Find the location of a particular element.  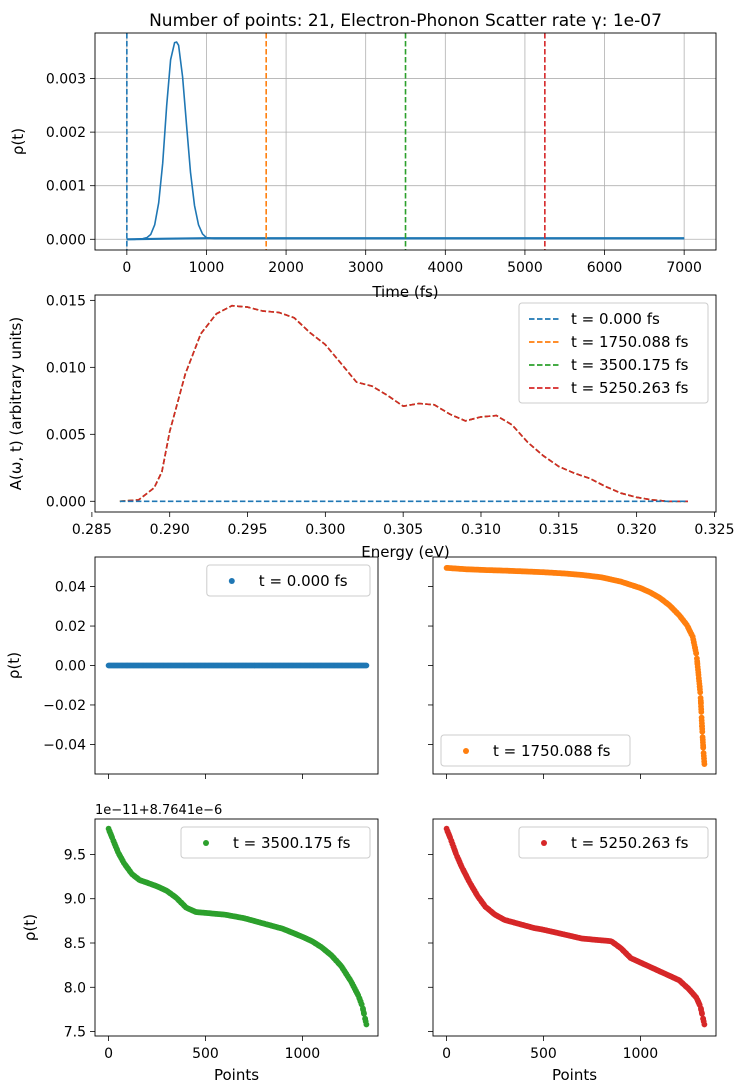

x-axis-label: Energy (eV) is located at coordinates (405, 552).